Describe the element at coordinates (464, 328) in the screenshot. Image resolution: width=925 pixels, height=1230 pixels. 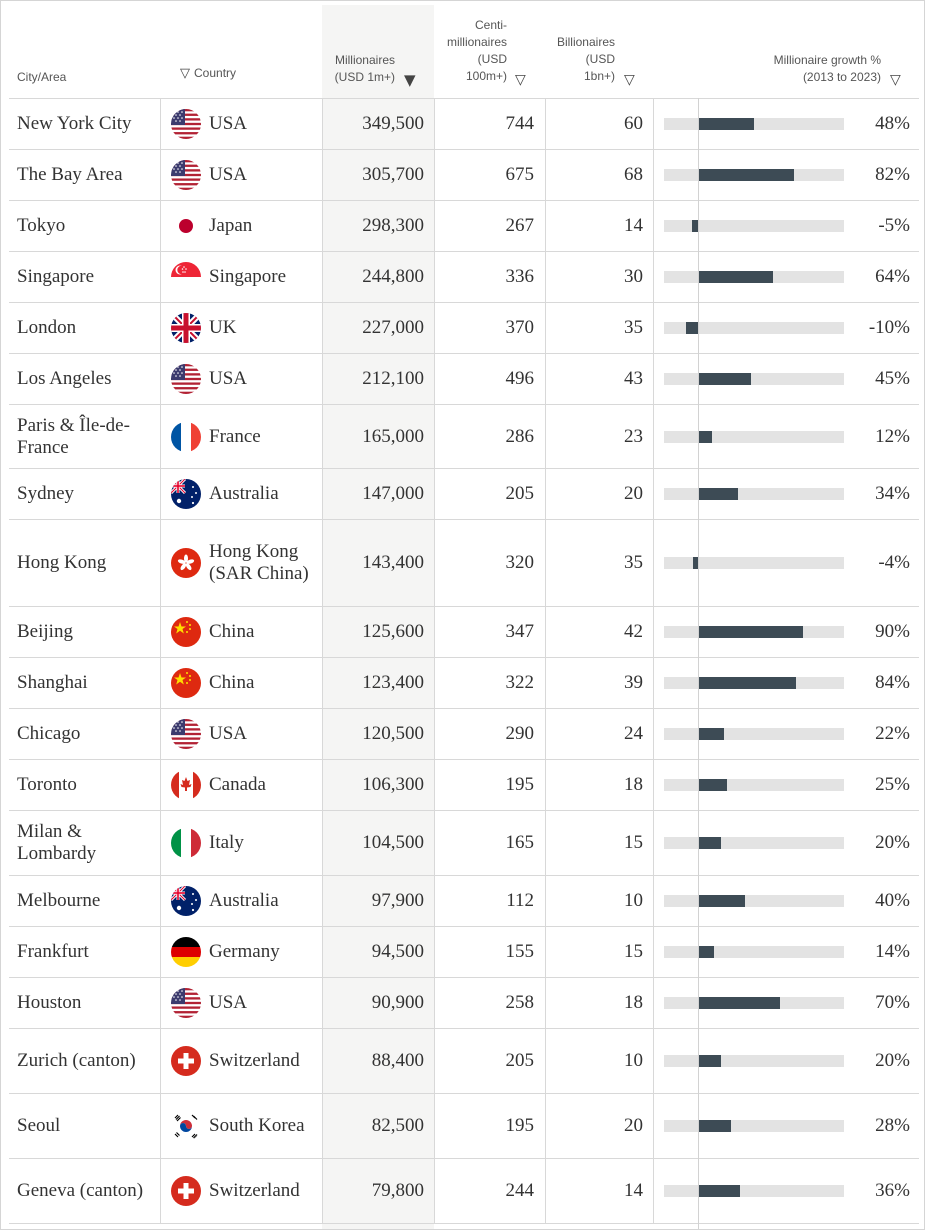
I see `table-row: London UK 227,000 370 35 -10%` at that location.